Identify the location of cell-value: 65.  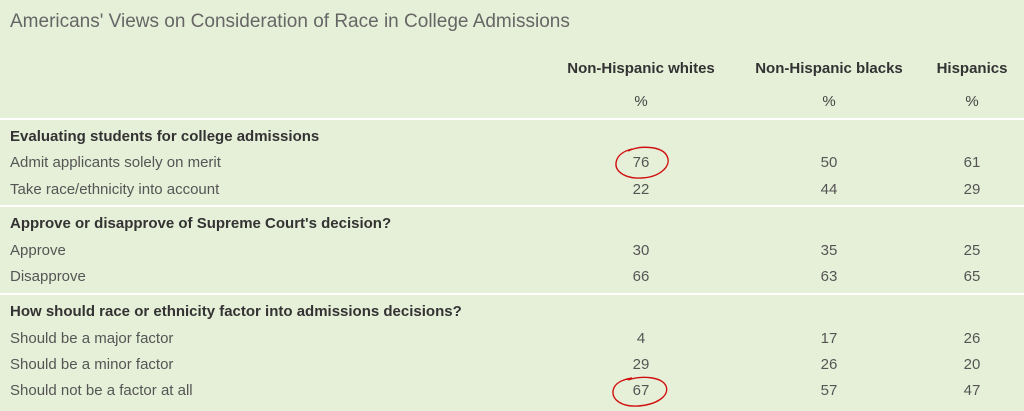
(972, 276).